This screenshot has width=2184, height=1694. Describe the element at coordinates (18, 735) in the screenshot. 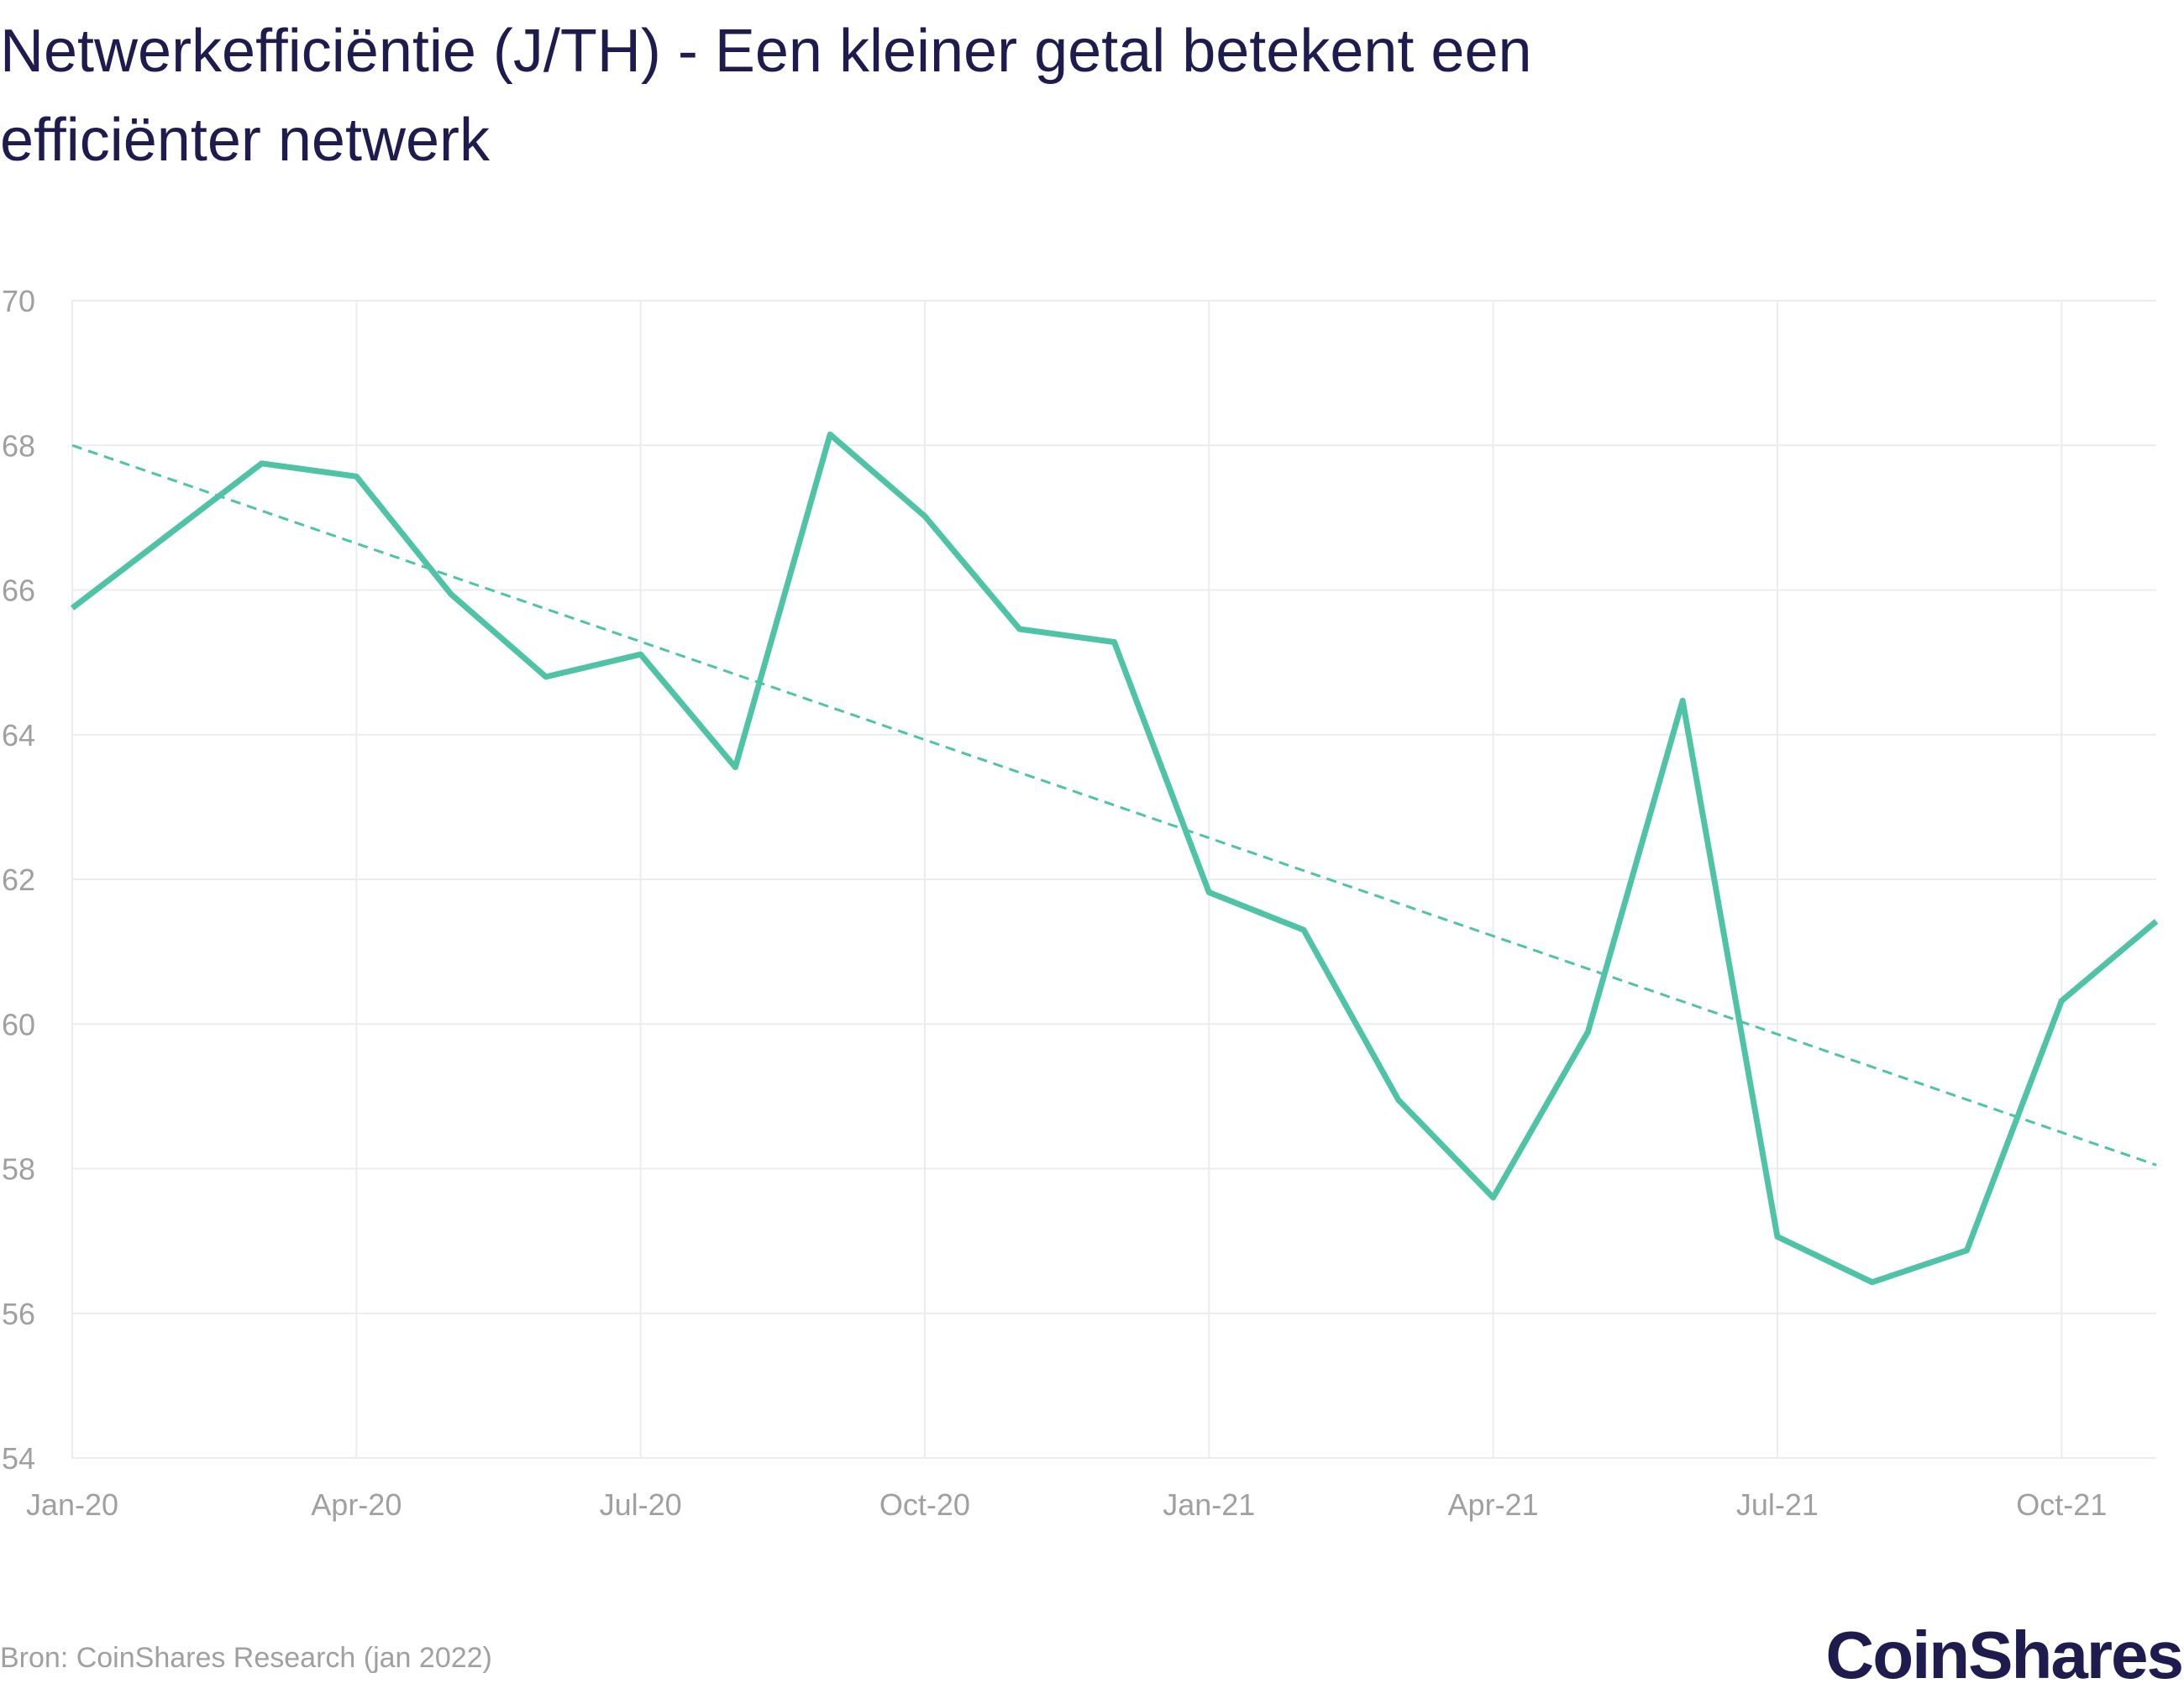

I see `y-tick-label: 64` at that location.